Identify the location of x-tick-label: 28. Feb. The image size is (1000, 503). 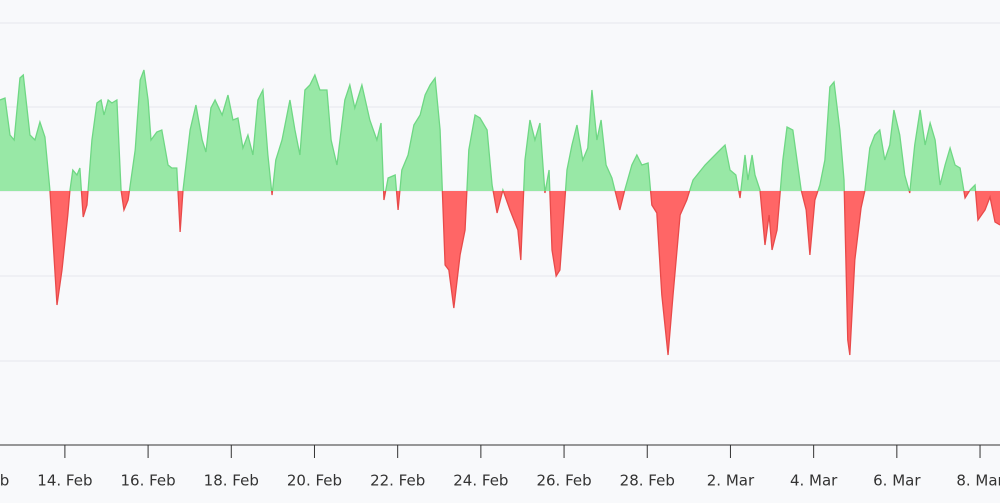
(647, 481).